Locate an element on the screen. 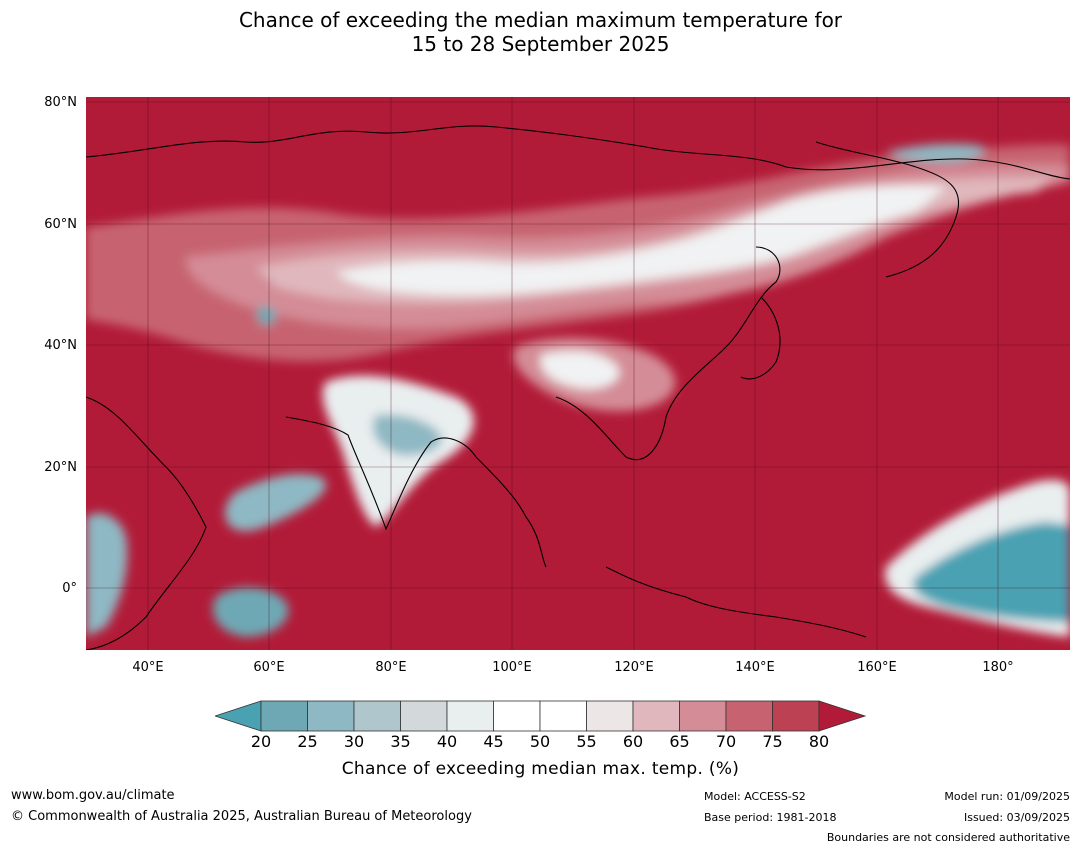 The height and width of the screenshot is (850, 1081). lon-label-100e: 100°E is located at coordinates (512, 667).